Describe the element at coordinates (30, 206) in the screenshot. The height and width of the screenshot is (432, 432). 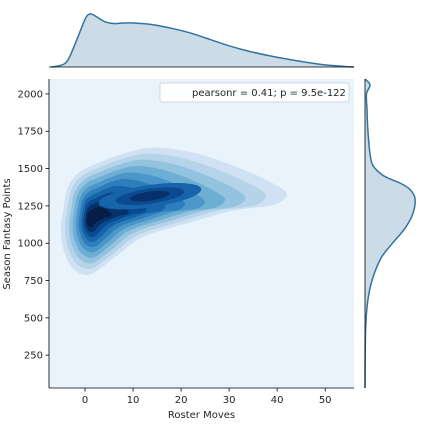
I see `y-tick-label: 1250` at that location.